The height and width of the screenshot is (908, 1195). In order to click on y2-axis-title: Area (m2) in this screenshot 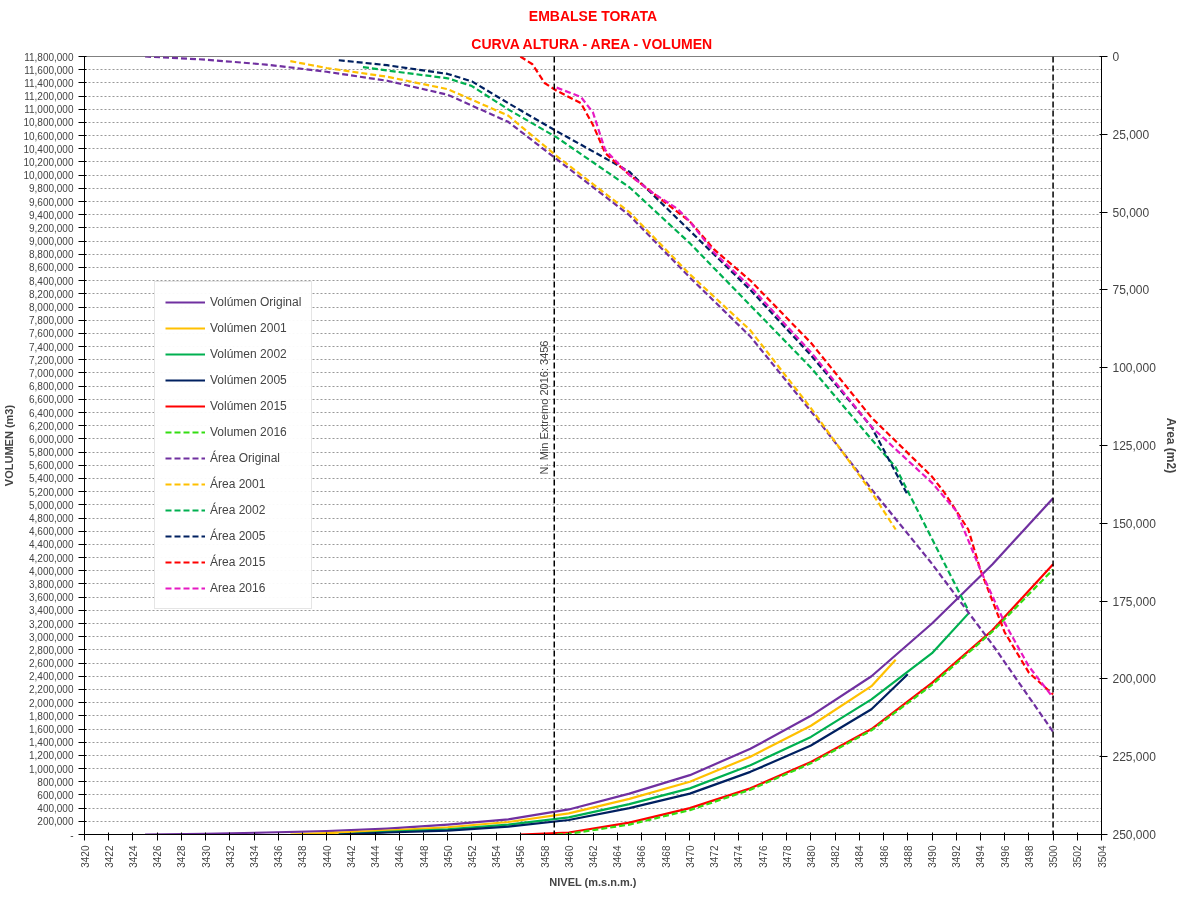, I will do `click(1170, 445)`.